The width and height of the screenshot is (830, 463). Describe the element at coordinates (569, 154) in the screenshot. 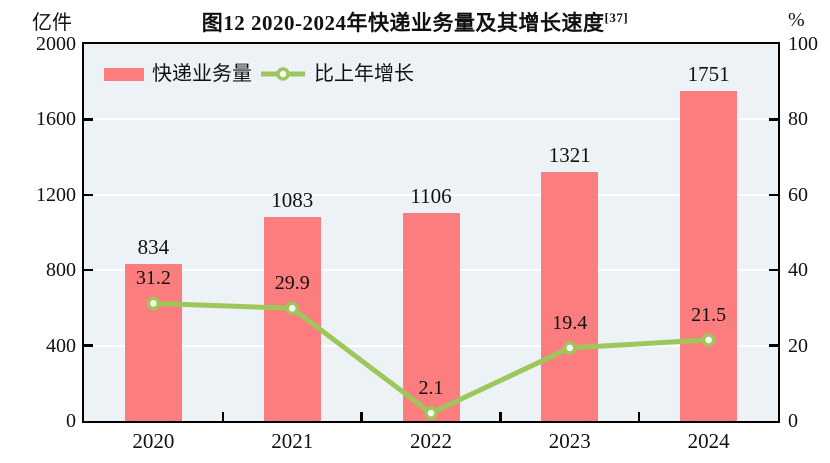

I see `bar-value-label-2023: 1321` at that location.